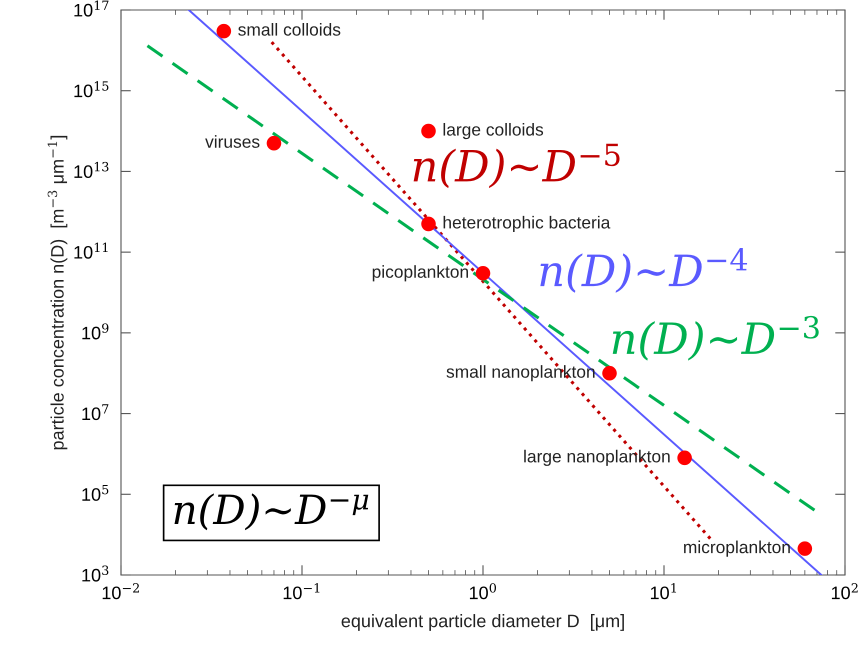 The width and height of the screenshot is (866, 666). I want to click on y-tick-label: 10$^{15}$, so click(91, 89).